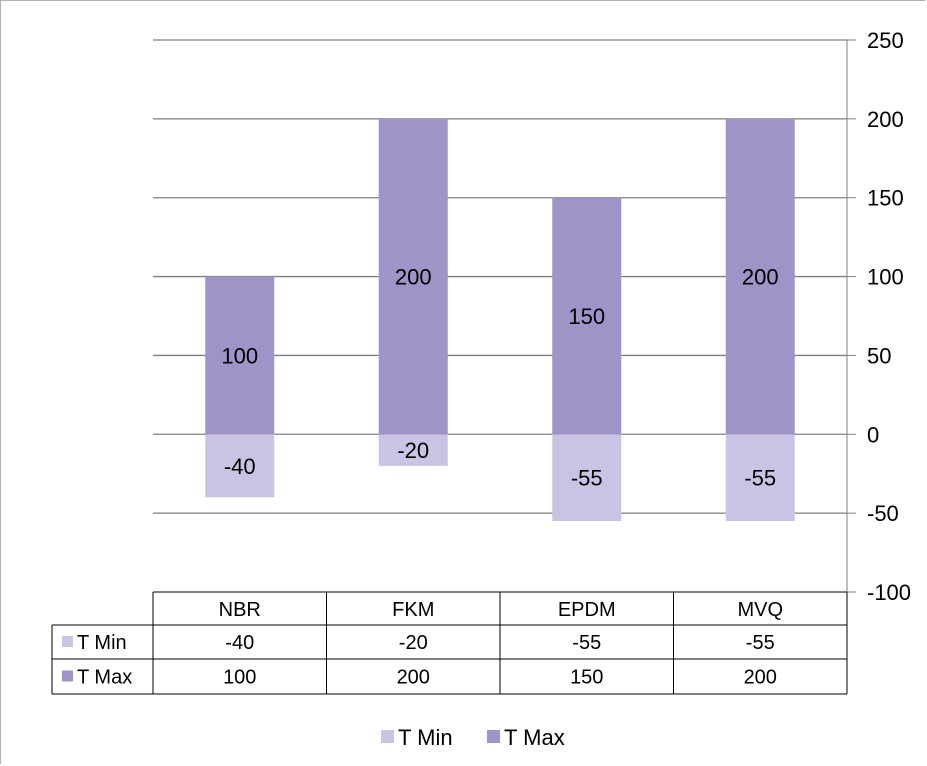 Image resolution: width=927 pixels, height=766 pixels. Describe the element at coordinates (878, 316) in the screenshot. I see `y-axis: -100 -50 0 50 100 150 200 250` at that location.